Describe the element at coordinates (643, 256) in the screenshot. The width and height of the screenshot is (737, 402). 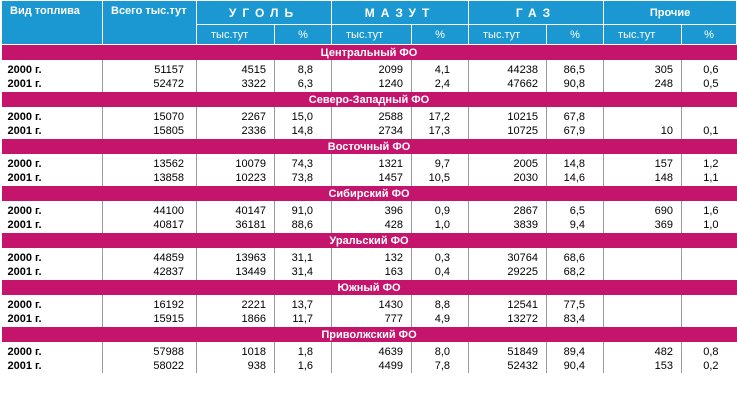
I see `cell-other` at that location.